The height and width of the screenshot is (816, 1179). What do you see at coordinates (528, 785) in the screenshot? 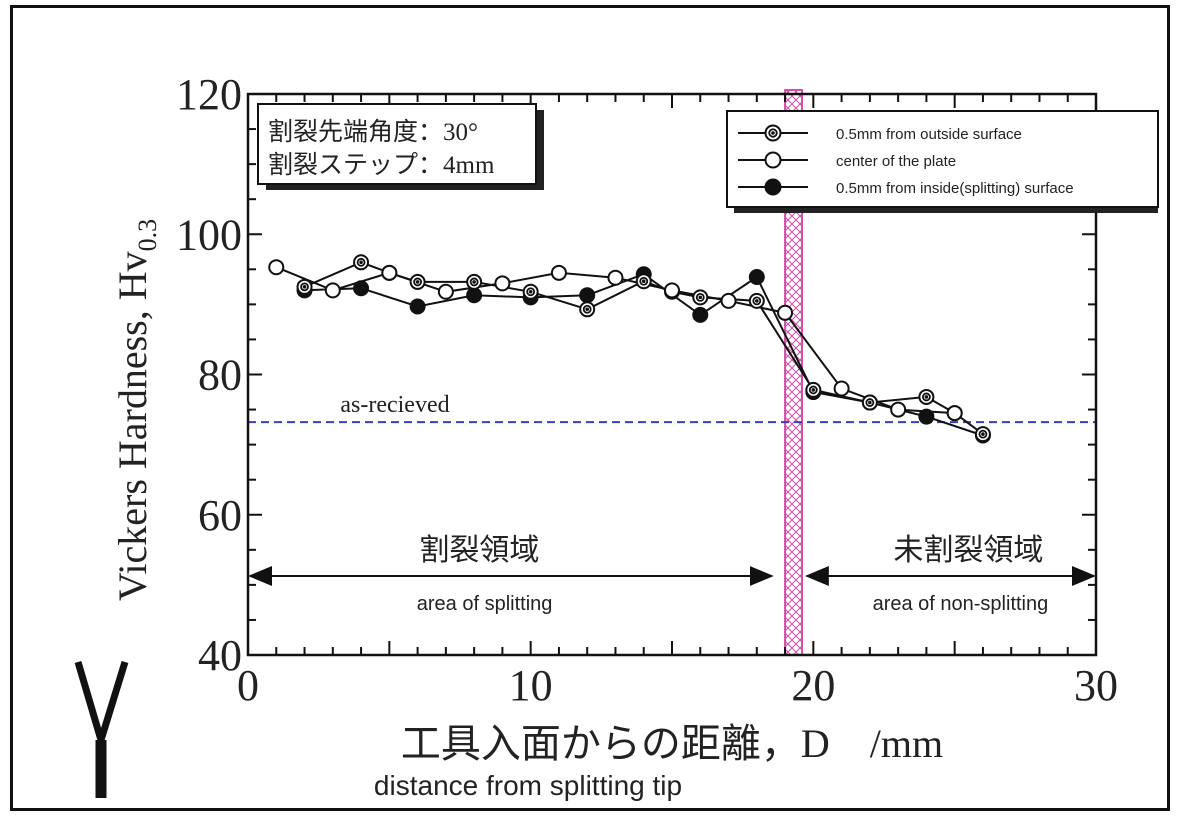
I see `x-axis-label-en: distance from splitting tip` at bounding box center [528, 785].